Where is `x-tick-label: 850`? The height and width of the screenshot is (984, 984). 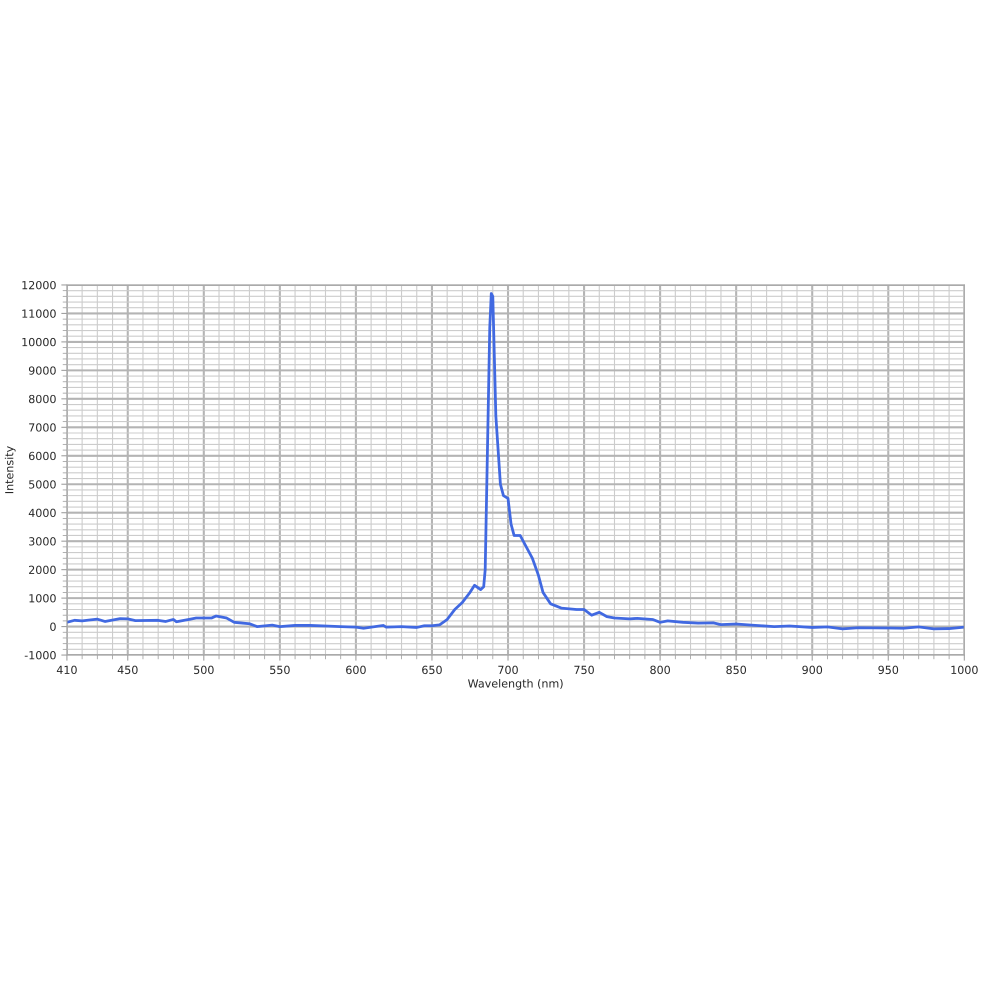 x-tick-label: 850 is located at coordinates (736, 670).